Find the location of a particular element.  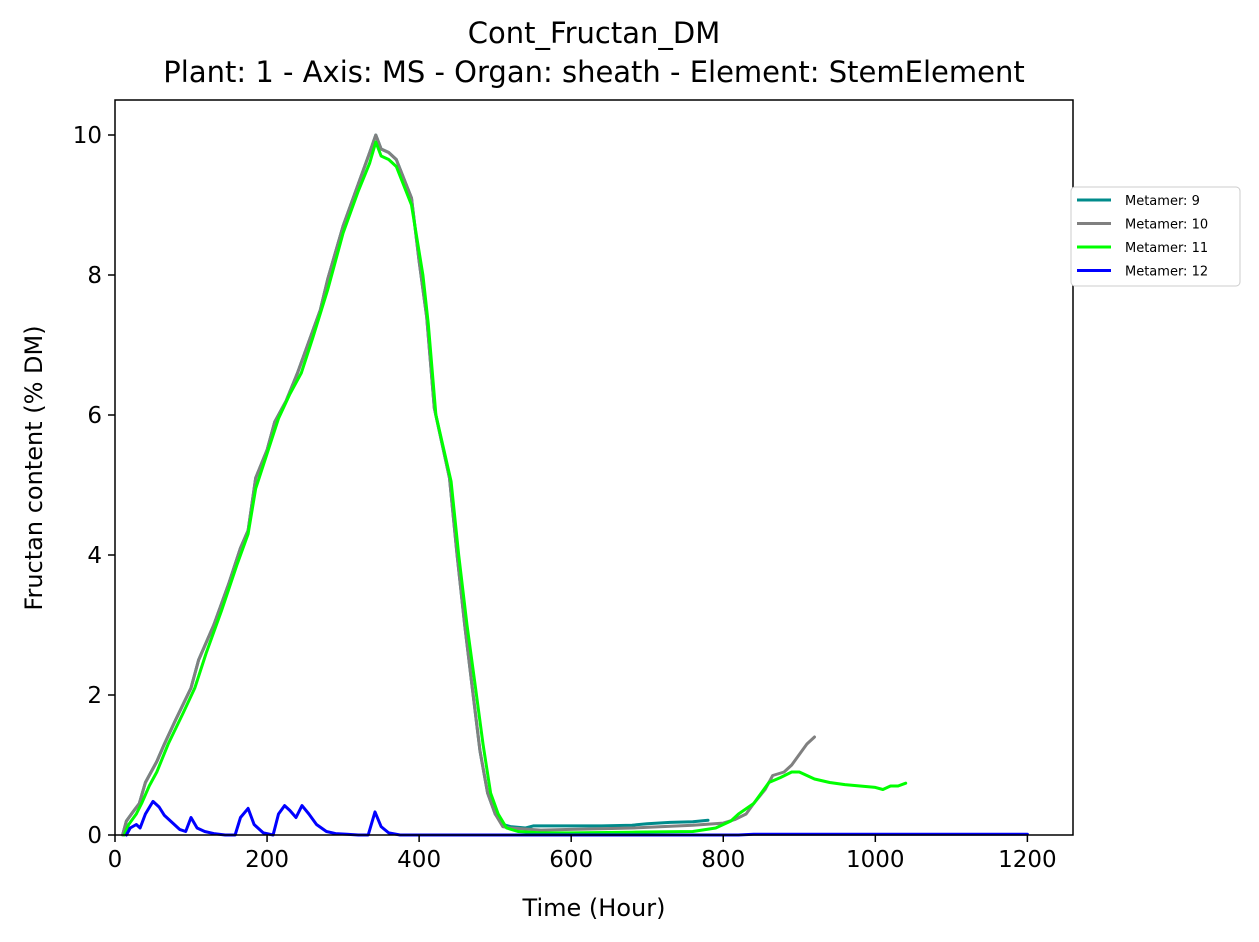

x-tick-label: 0 is located at coordinates (115, 860).